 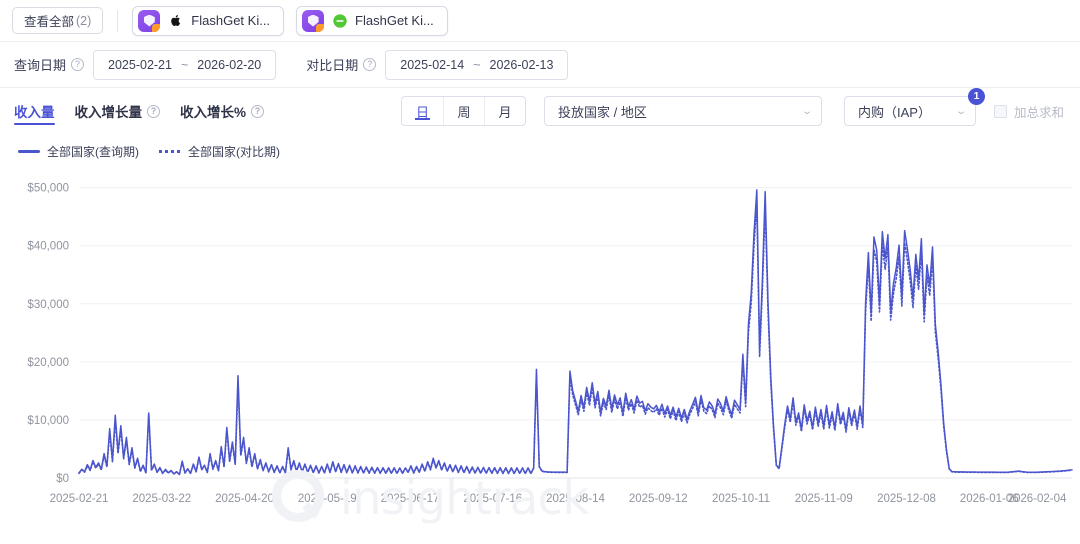 I want to click on y-axis-tick-label: $40,000, so click(x=48, y=247).